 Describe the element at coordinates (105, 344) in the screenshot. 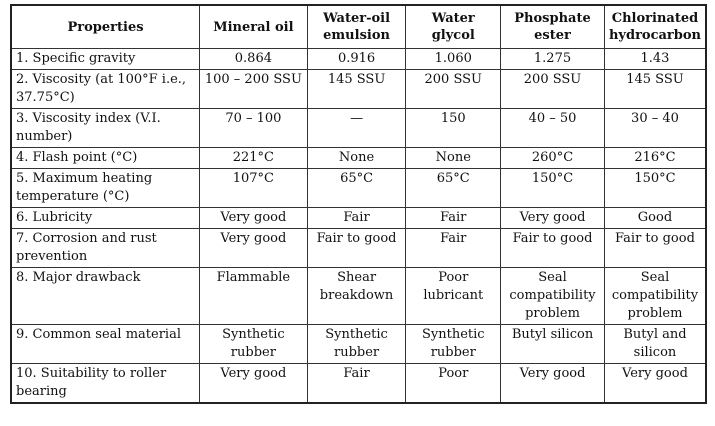

I see `property-cell: 9. Common seal material` at that location.